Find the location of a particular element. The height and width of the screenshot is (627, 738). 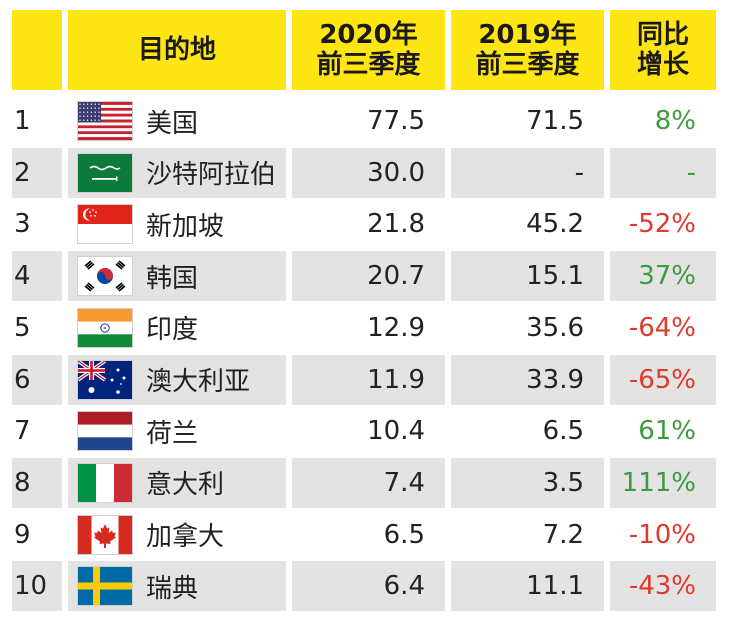

cell-text-destination: 新加坡 is located at coordinates (185, 226).